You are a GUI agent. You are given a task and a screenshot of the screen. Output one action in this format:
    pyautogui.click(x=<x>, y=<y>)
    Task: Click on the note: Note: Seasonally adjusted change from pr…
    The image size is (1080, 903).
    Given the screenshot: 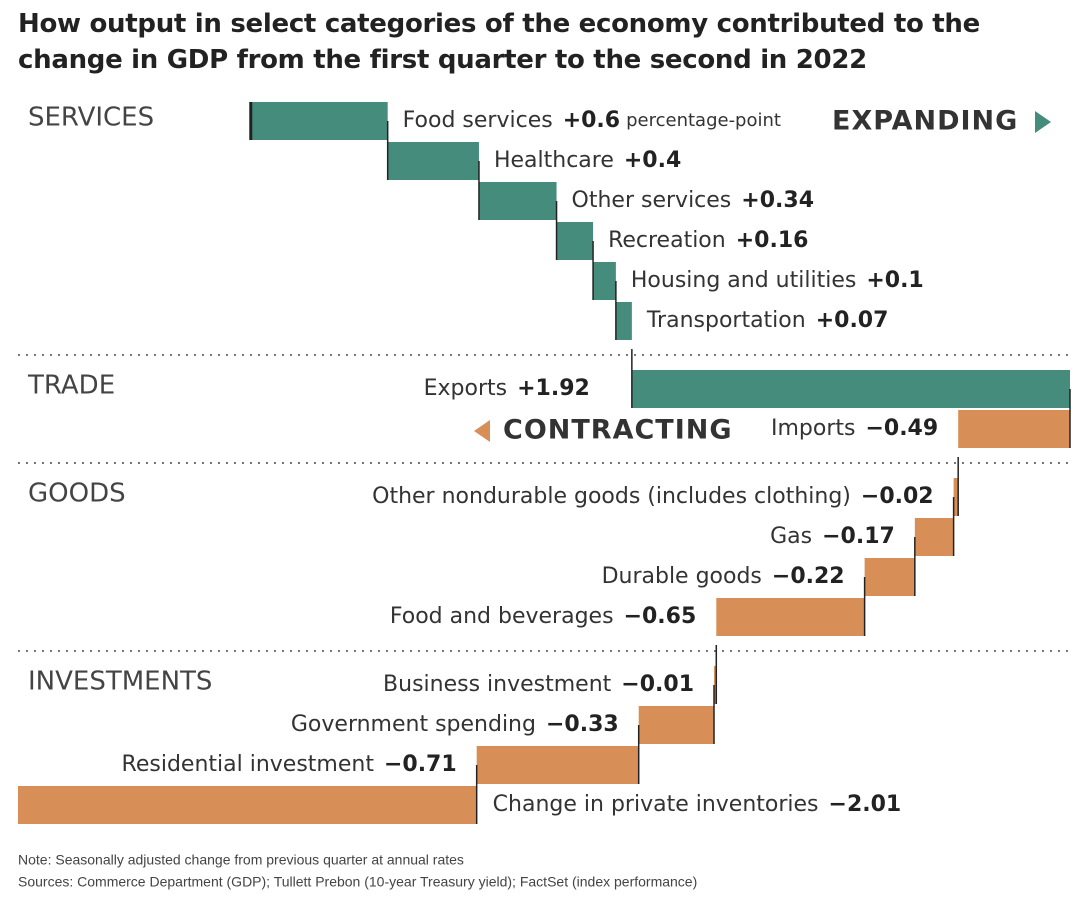 What is the action you would take?
    pyautogui.click(x=241, y=860)
    